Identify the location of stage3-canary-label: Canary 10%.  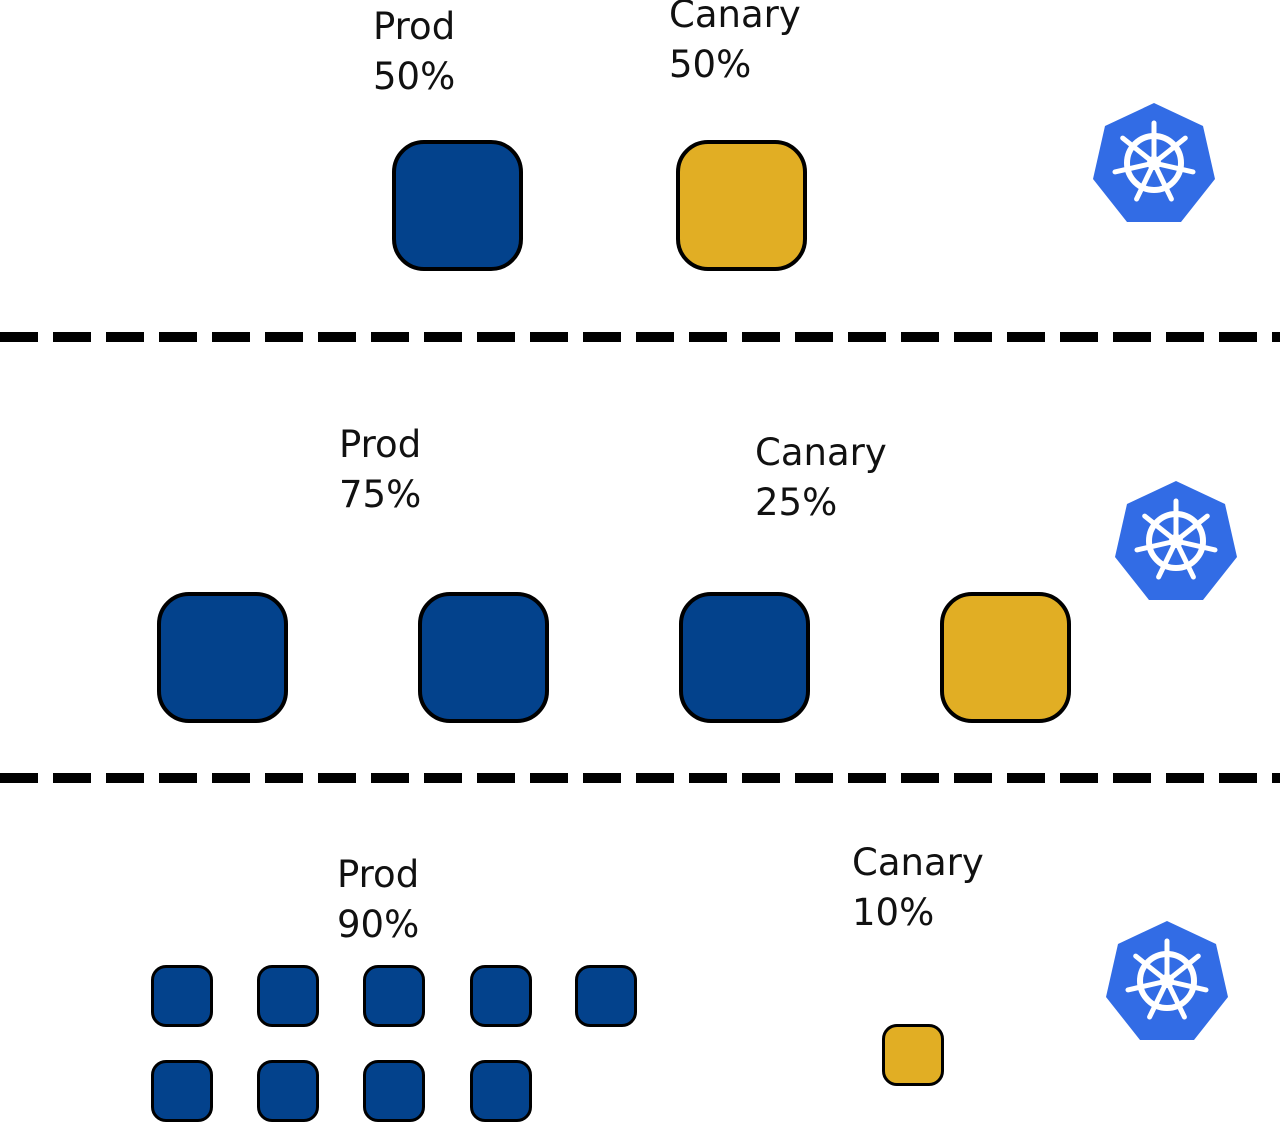
(918, 888).